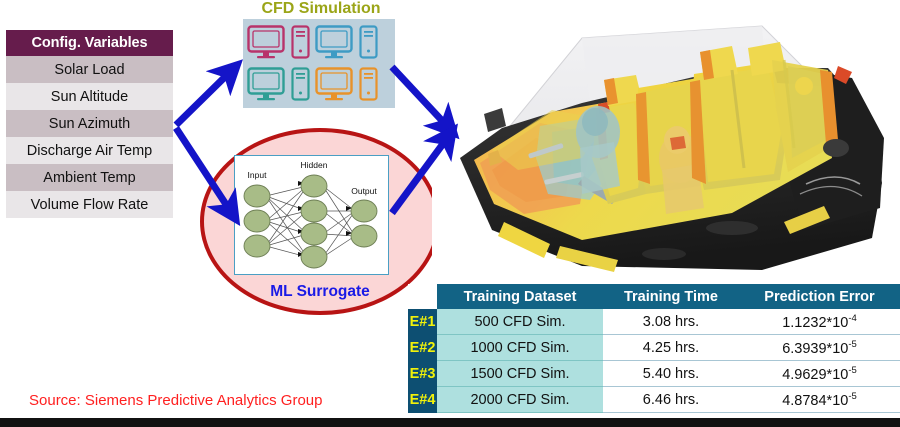 The height and width of the screenshot is (427, 900). What do you see at coordinates (364, 191) in the screenshot?
I see `nn-output-label: Output` at bounding box center [364, 191].